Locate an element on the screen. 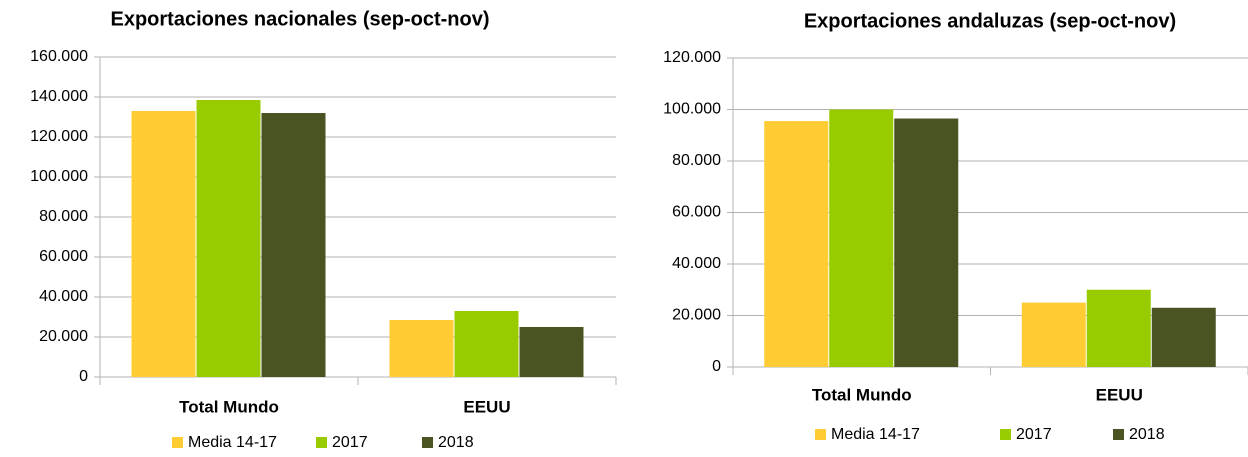  chart-title: Exportaciones andaluzas (sep-oct-nov) is located at coordinates (990, 21).